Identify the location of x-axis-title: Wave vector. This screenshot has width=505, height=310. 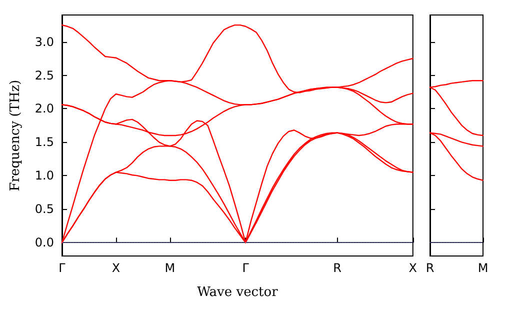
(238, 292).